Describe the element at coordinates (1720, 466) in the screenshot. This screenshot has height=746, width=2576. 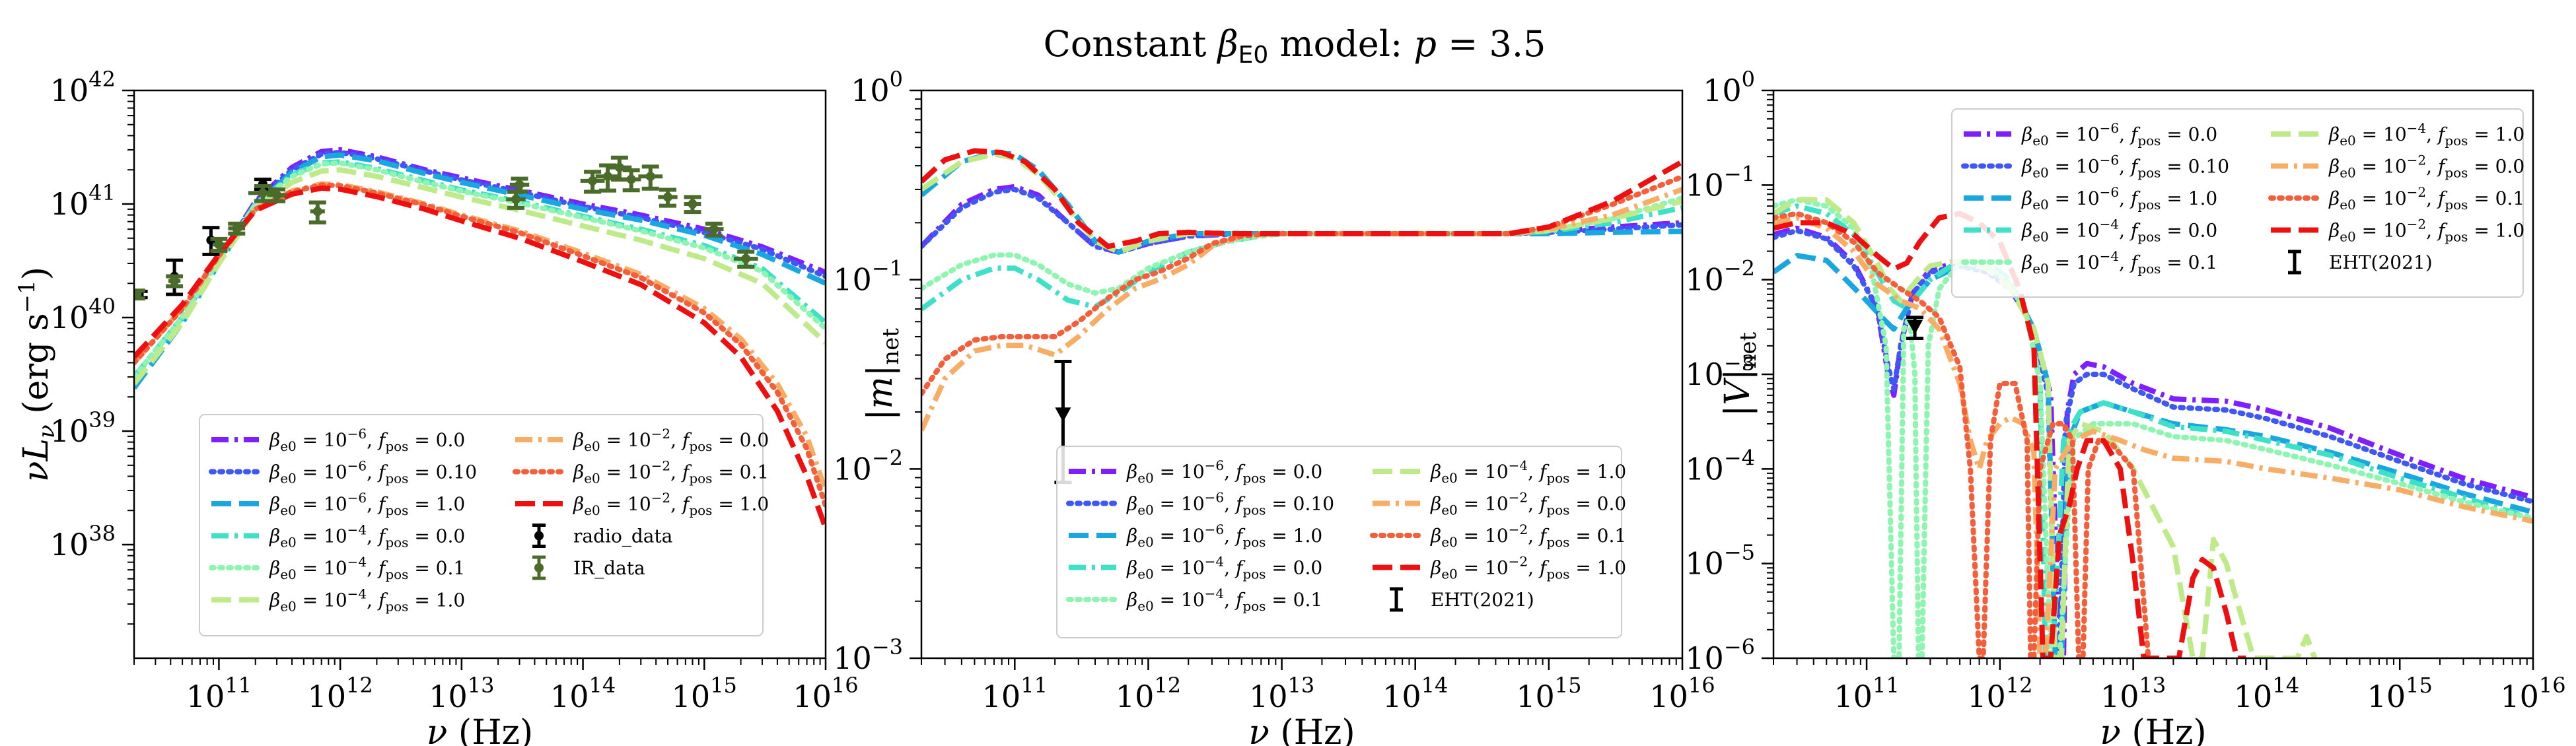
I see `cp-y-tick-label-2: 10⁻⁴` at that location.